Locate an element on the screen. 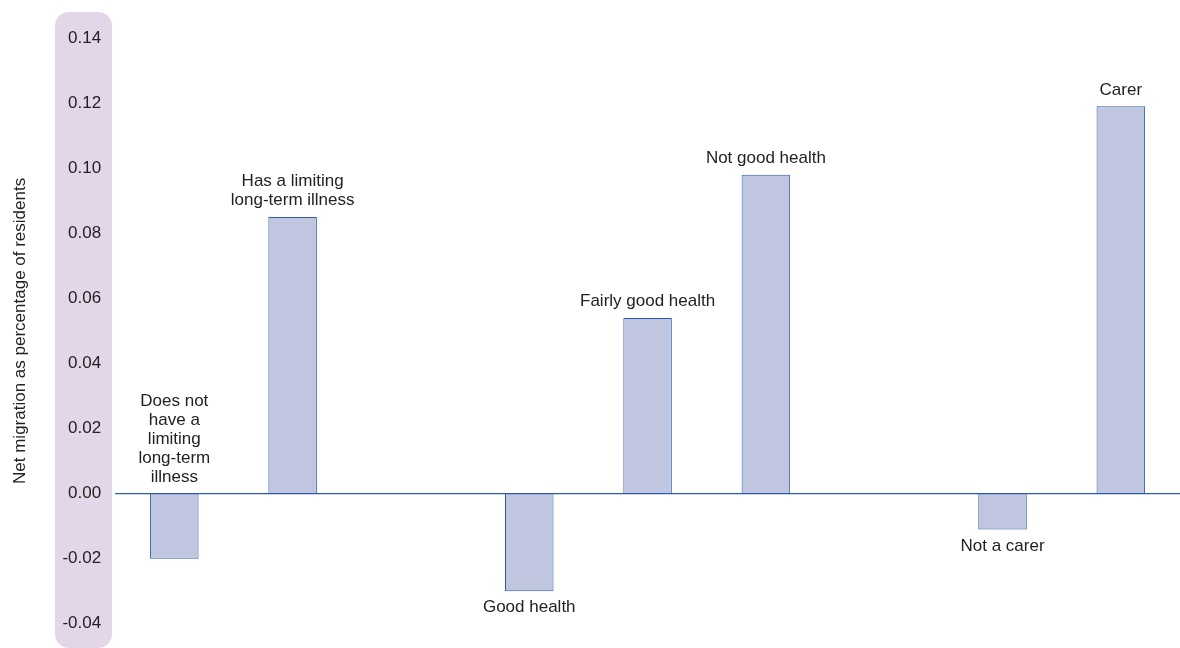  x-tick-label: Fairly good health is located at coordinates (648, 301).